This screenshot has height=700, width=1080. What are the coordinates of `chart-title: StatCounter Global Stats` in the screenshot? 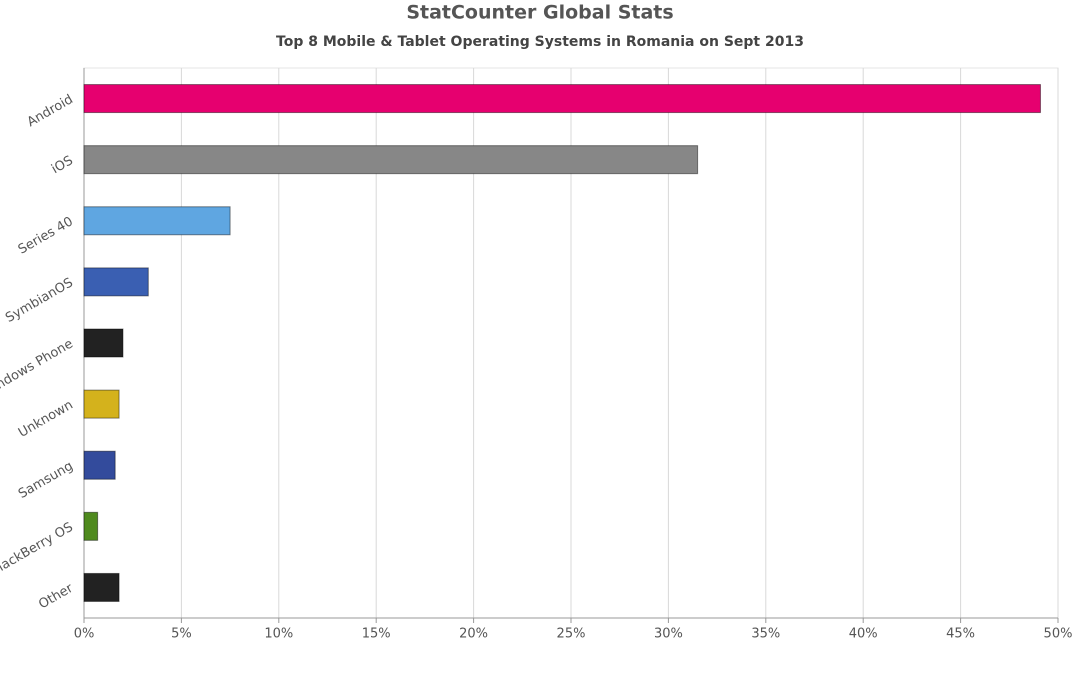 It's located at (539, 13).